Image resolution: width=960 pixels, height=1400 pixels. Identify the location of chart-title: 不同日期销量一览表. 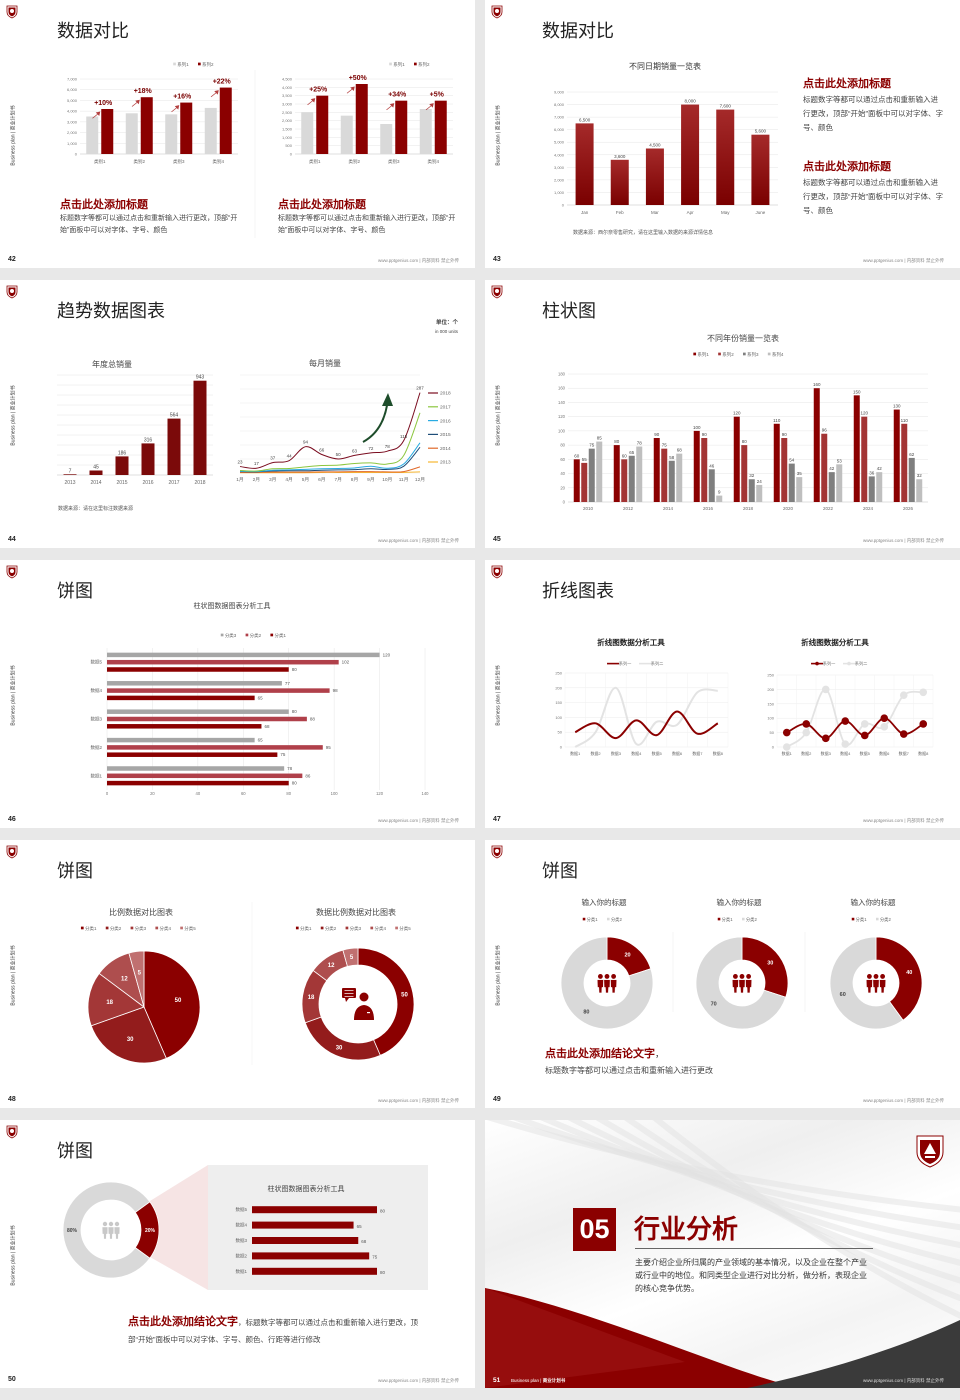
(665, 66).